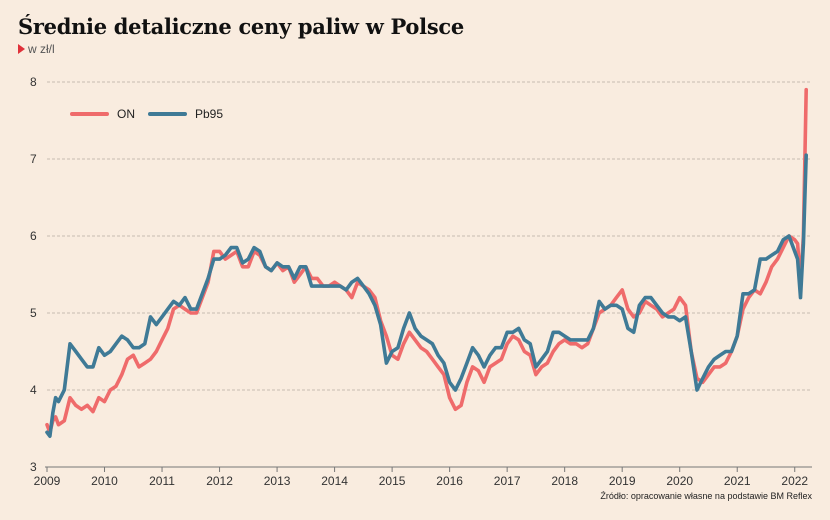  Describe the element at coordinates (33, 467) in the screenshot. I see `y-tick-label: 3` at that location.